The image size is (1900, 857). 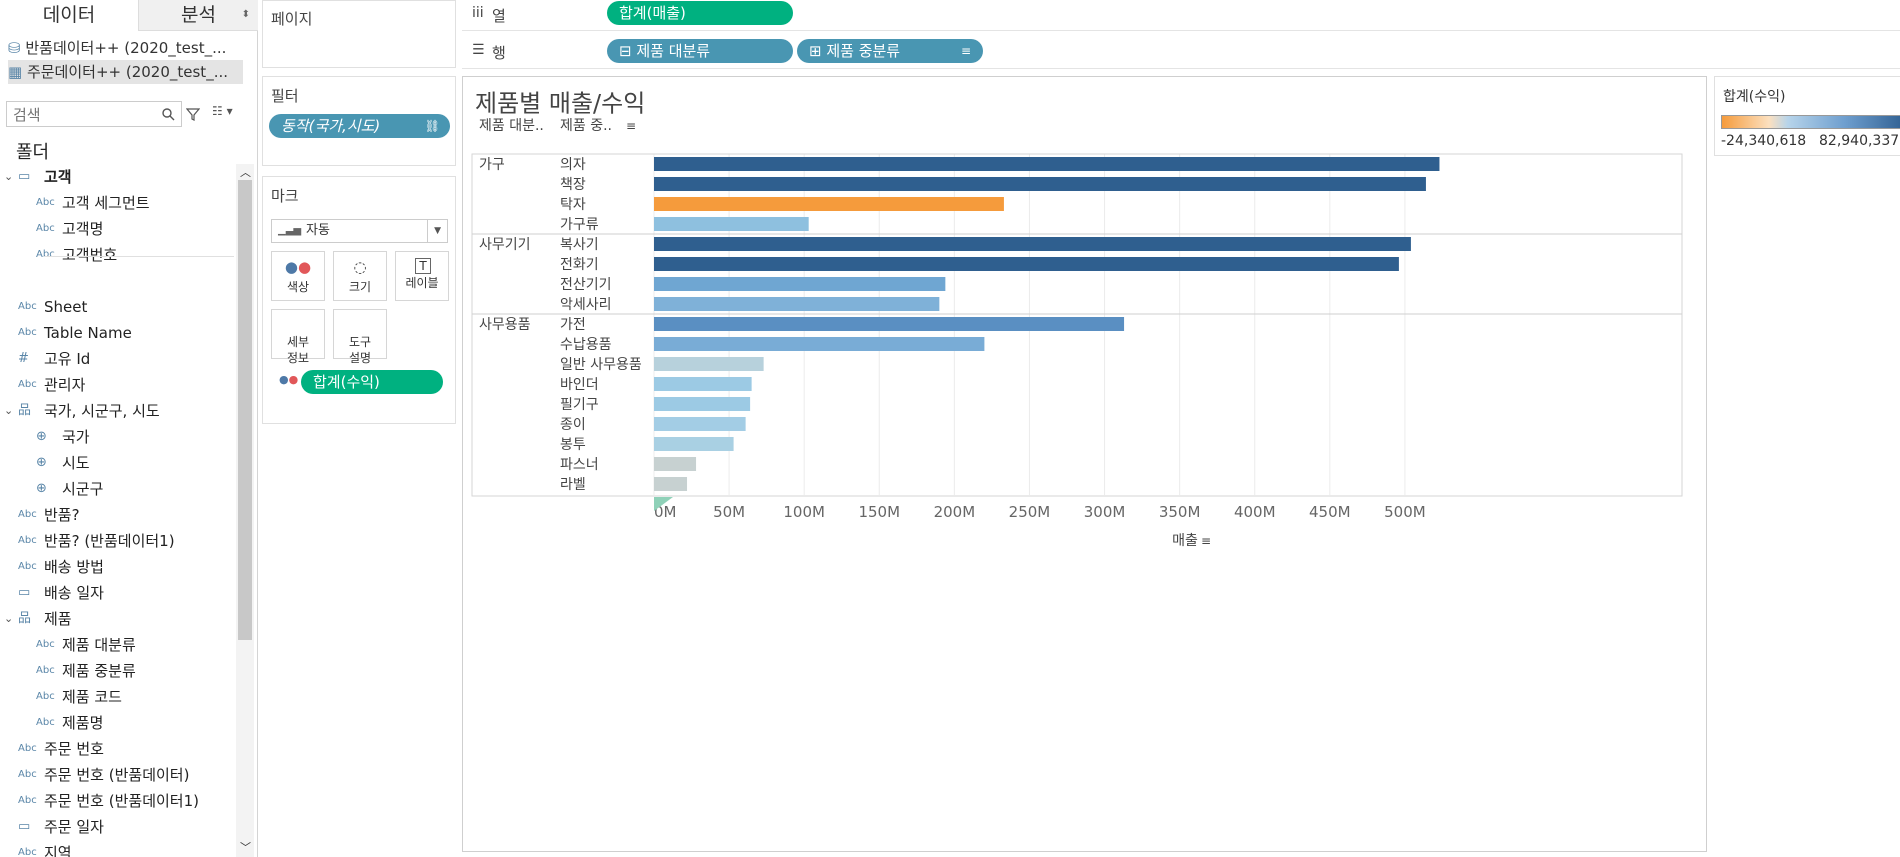 I want to click on field-label: 고객번호, so click(x=90, y=255).